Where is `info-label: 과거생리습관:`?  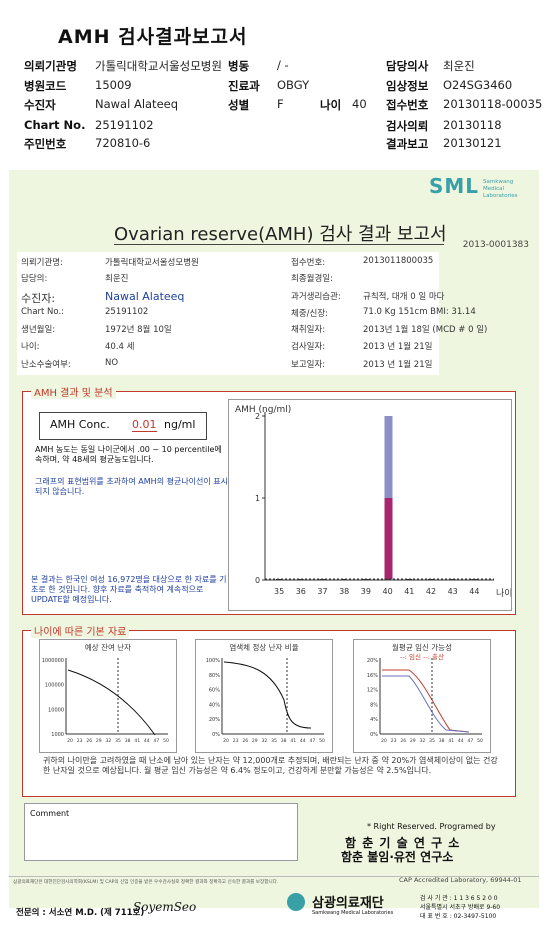
info-label: 과거생리습관: is located at coordinates (316, 297).